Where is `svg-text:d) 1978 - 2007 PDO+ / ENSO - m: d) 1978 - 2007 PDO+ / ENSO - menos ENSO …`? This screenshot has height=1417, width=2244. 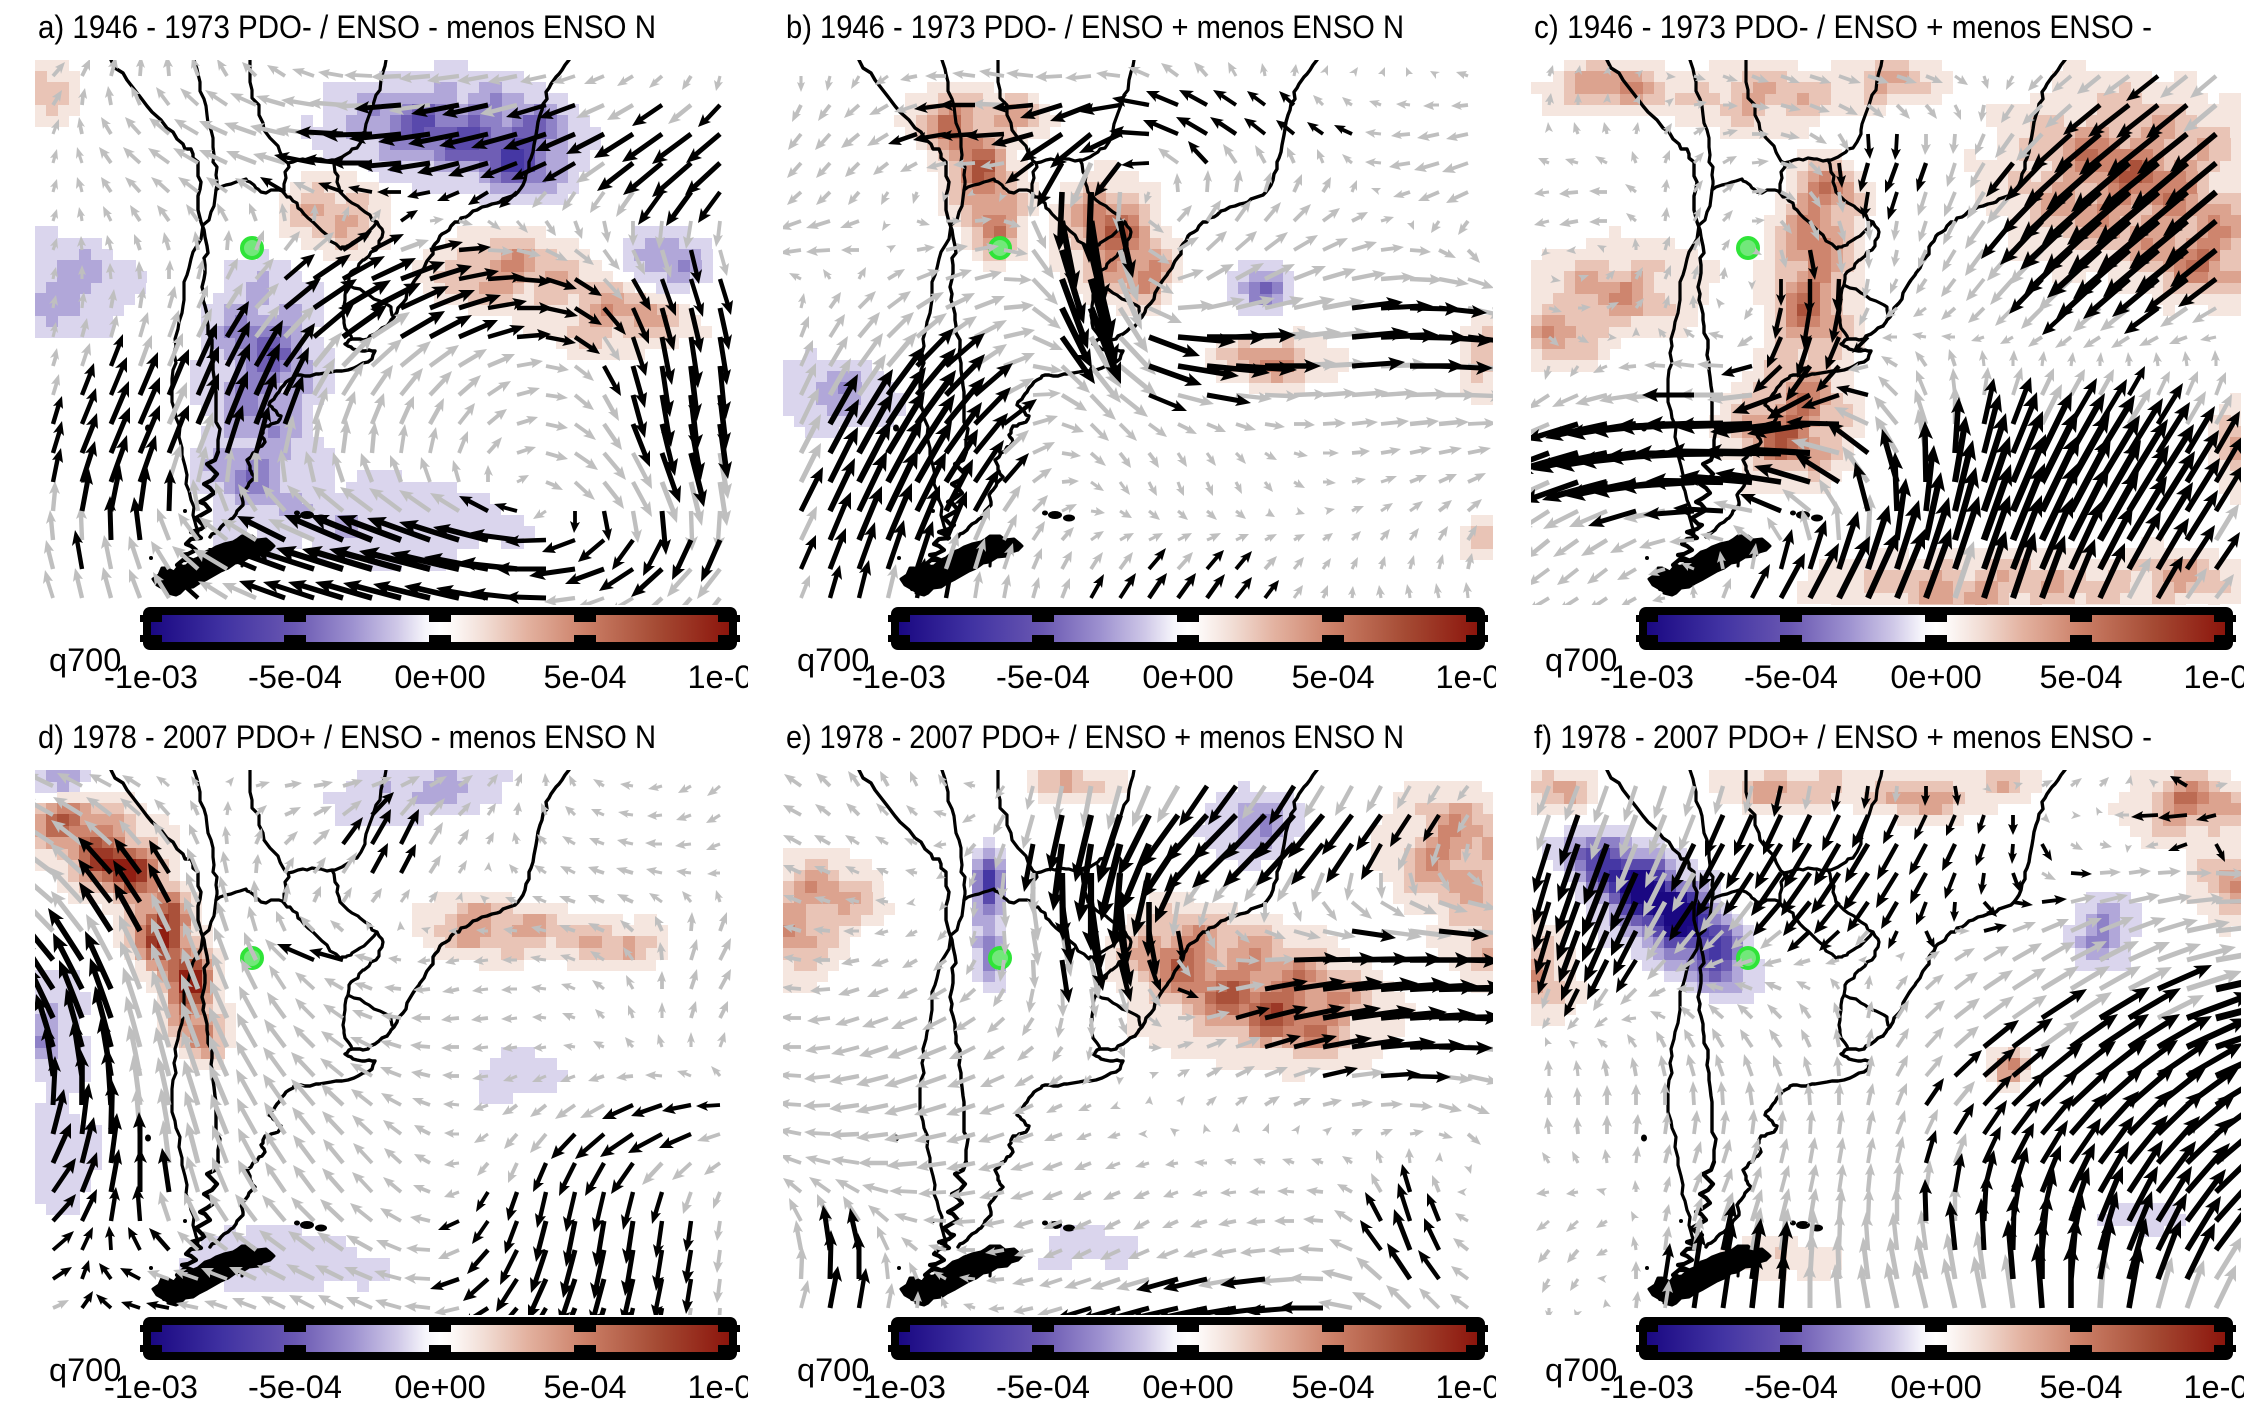 svg-text:d) 1978 - 2007 PDO+ / ENSO - m: d) 1978 - 2007 PDO+ / ENSO - menos ENSO … is located at coordinates (347, 737).